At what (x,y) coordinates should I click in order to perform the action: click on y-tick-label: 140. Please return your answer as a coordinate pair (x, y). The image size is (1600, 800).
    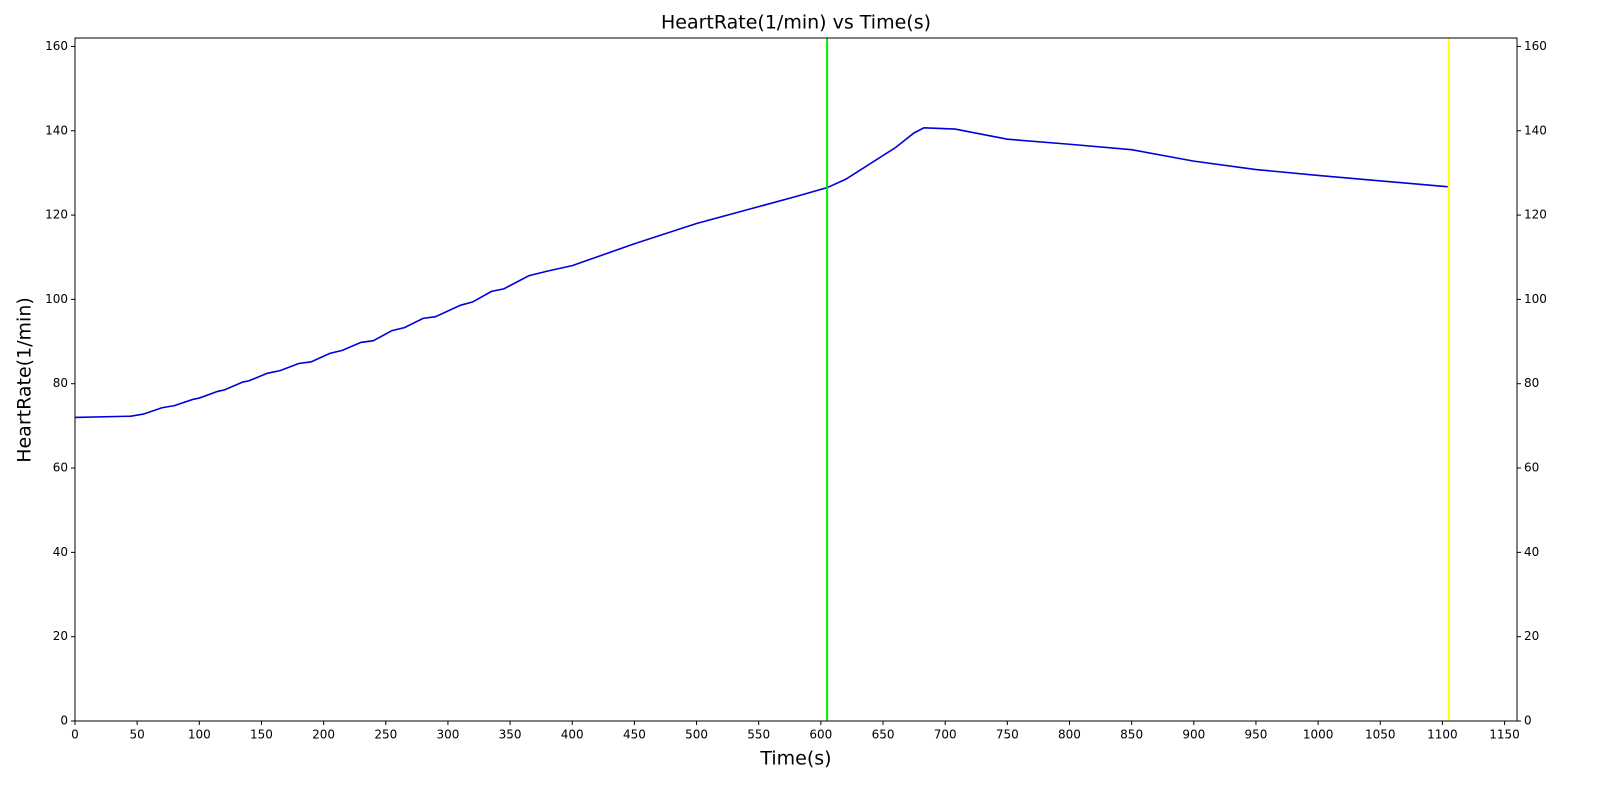
    Looking at the image, I should click on (56, 130).